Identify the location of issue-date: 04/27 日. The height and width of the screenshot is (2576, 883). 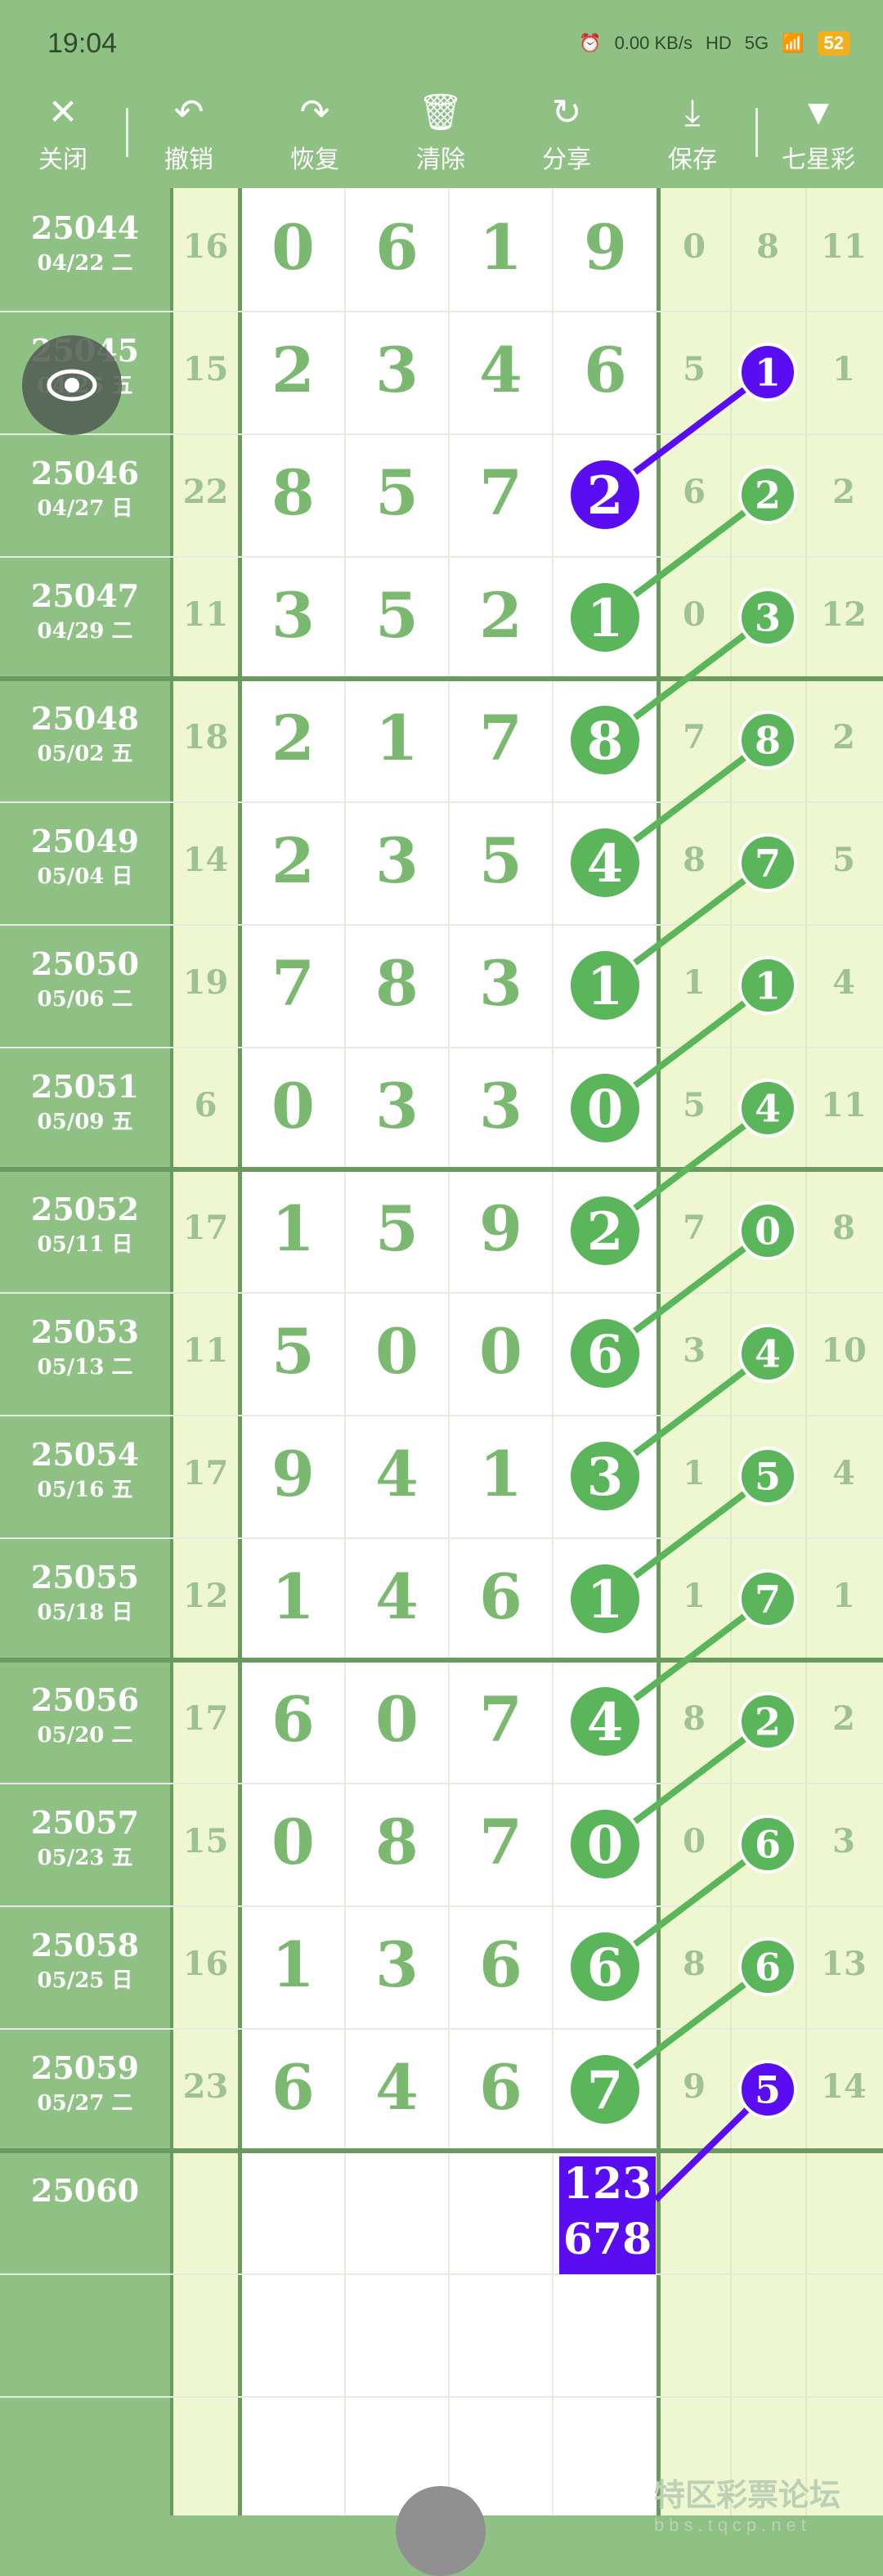
(85, 508).